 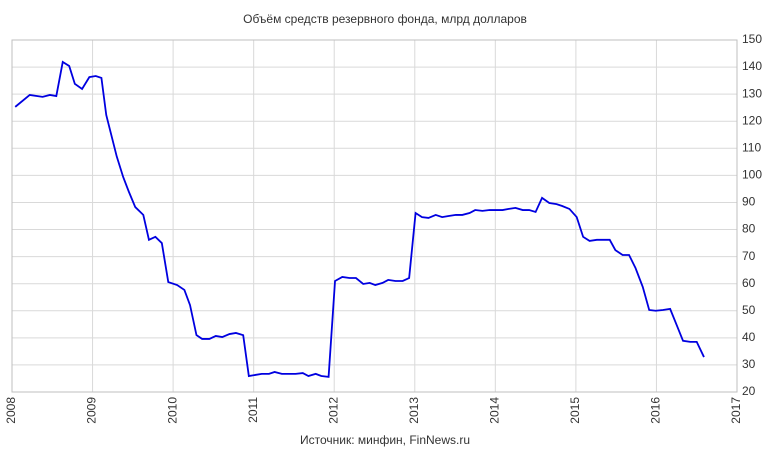 I want to click on y-tick-label: 120, so click(x=752, y=120).